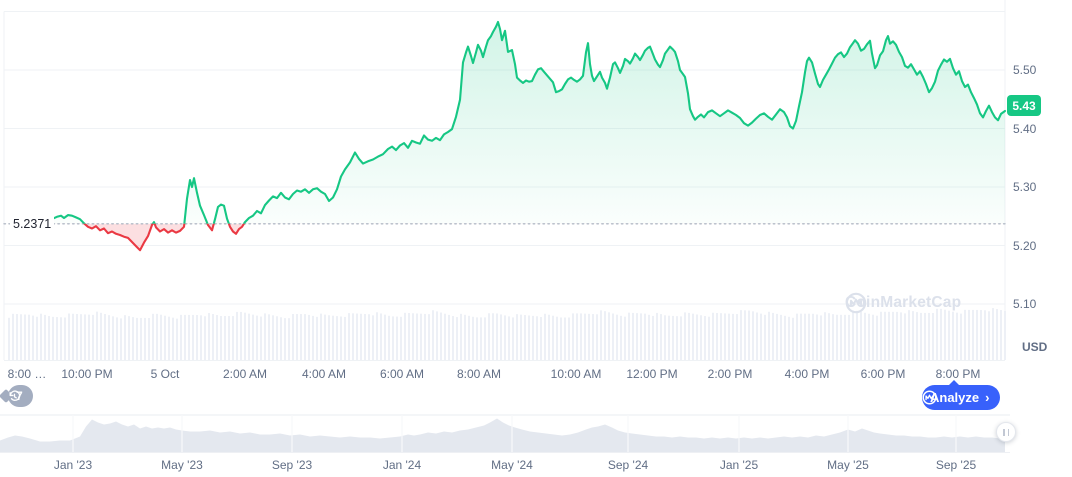 This screenshot has height=477, width=1072. I want to click on navigator-date-label: Sep '23, so click(292, 465).